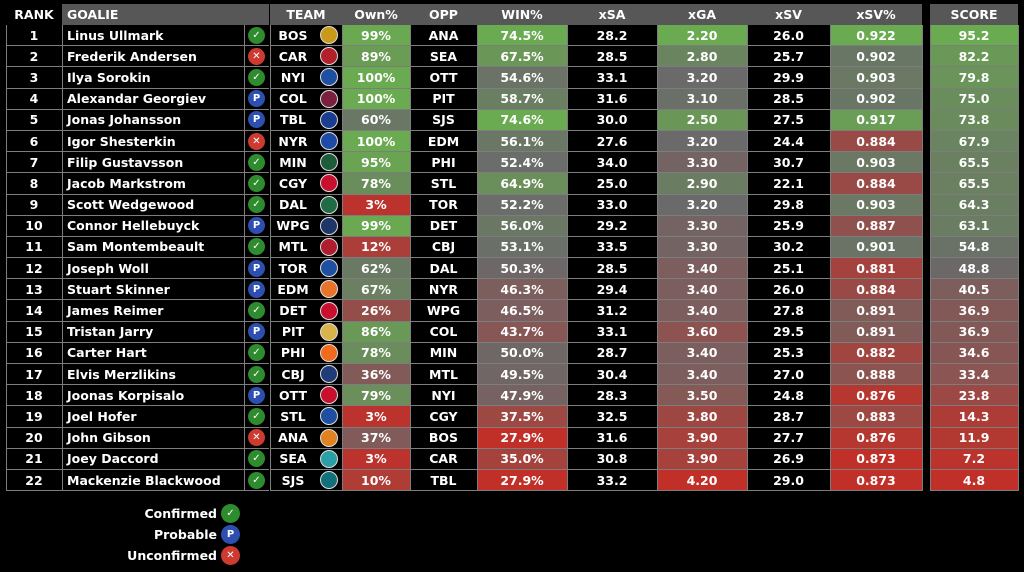 Image resolution: width=1024 pixels, height=572 pixels. Describe the element at coordinates (876, 99) in the screenshot. I see `xsvpct-cell: 0.902` at that location.